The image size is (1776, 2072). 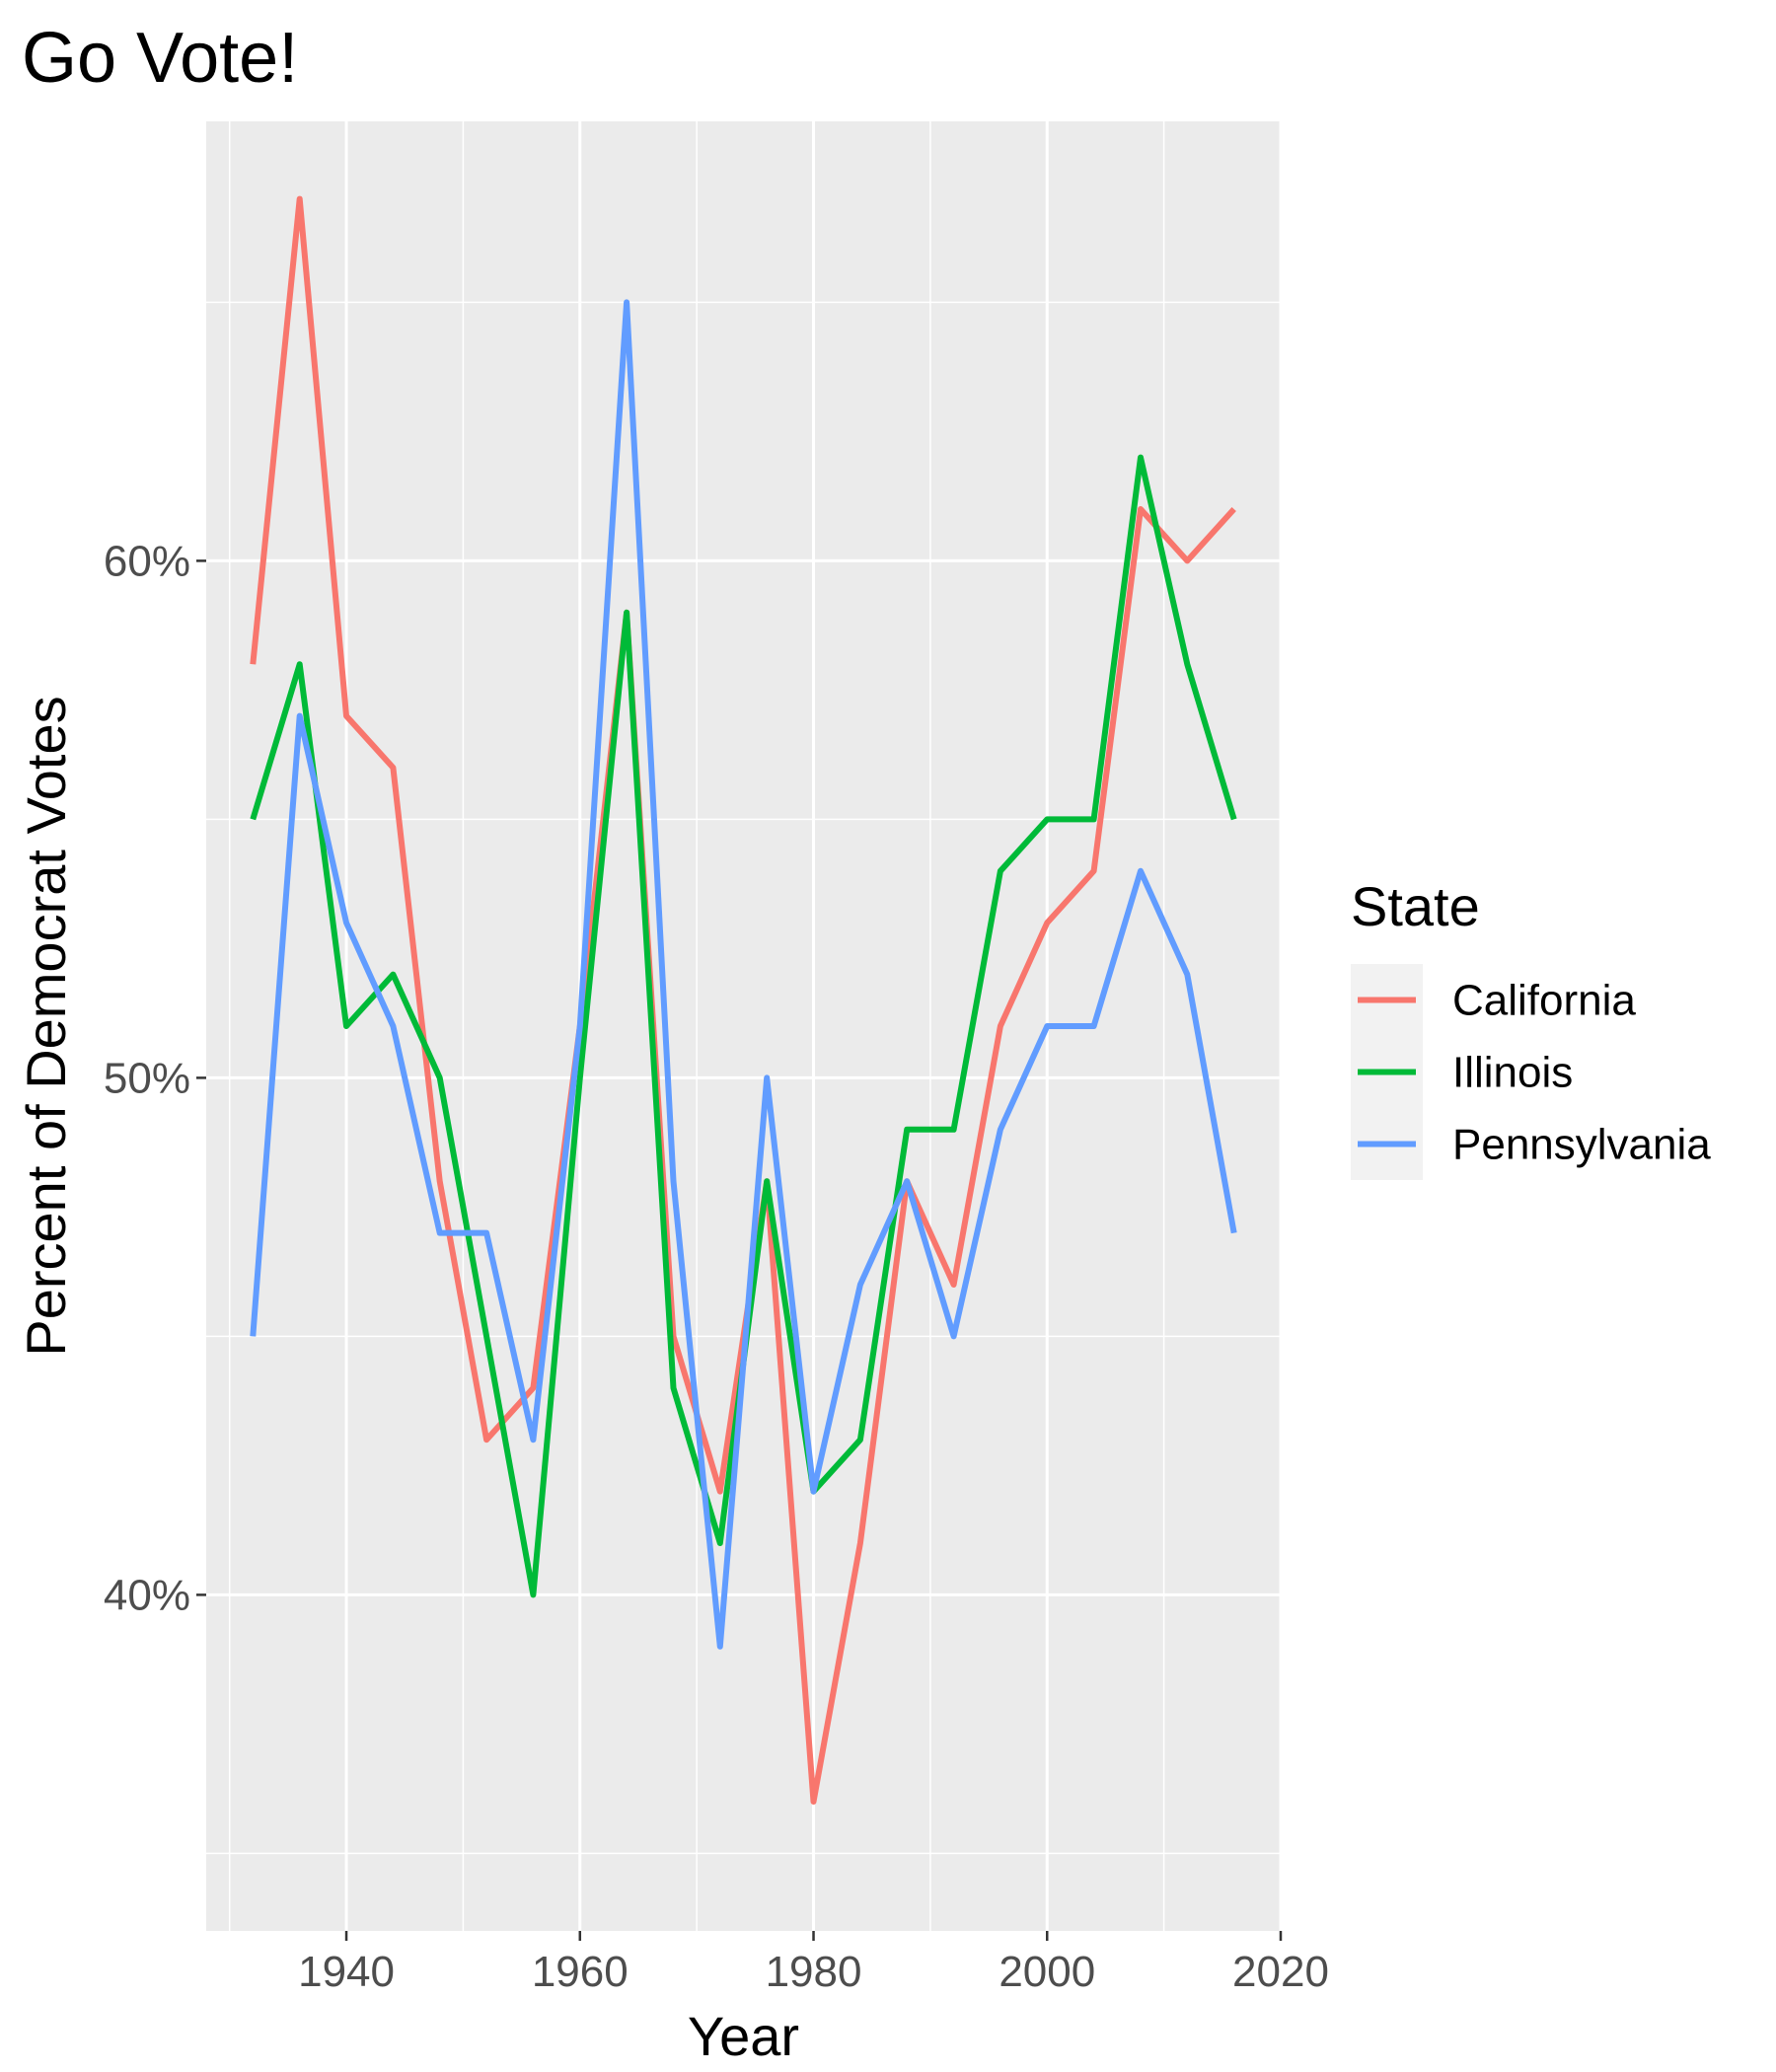 What do you see at coordinates (814, 1972) in the screenshot?
I see `x-tick-label: 1980` at bounding box center [814, 1972].